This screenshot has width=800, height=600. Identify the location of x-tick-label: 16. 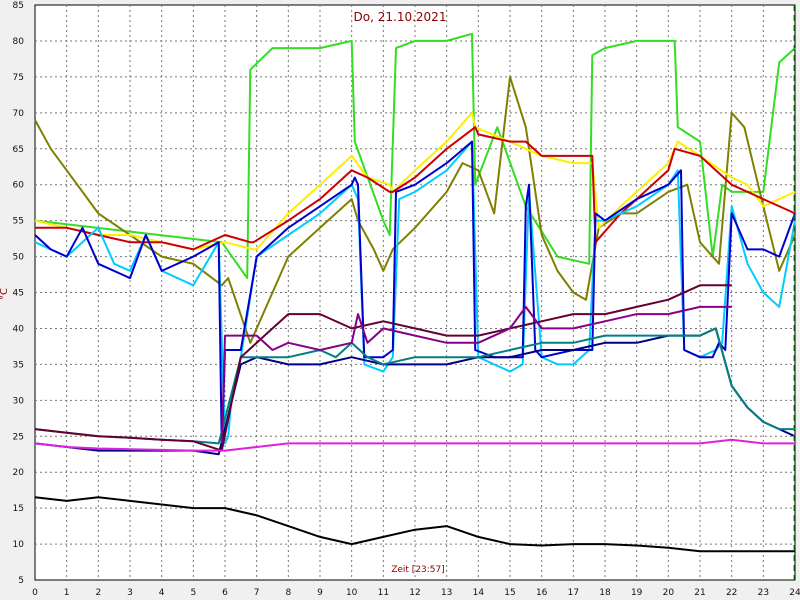
(542, 593).